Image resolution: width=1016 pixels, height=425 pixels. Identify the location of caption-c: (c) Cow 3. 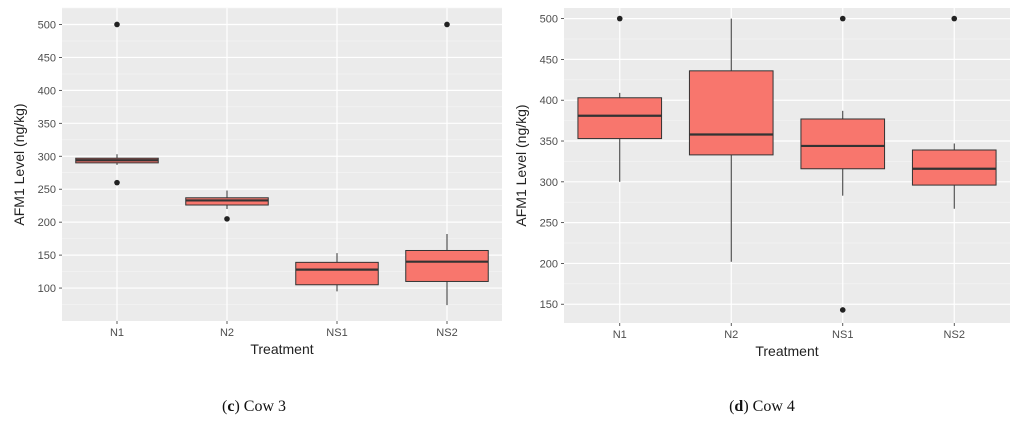
(254, 406).